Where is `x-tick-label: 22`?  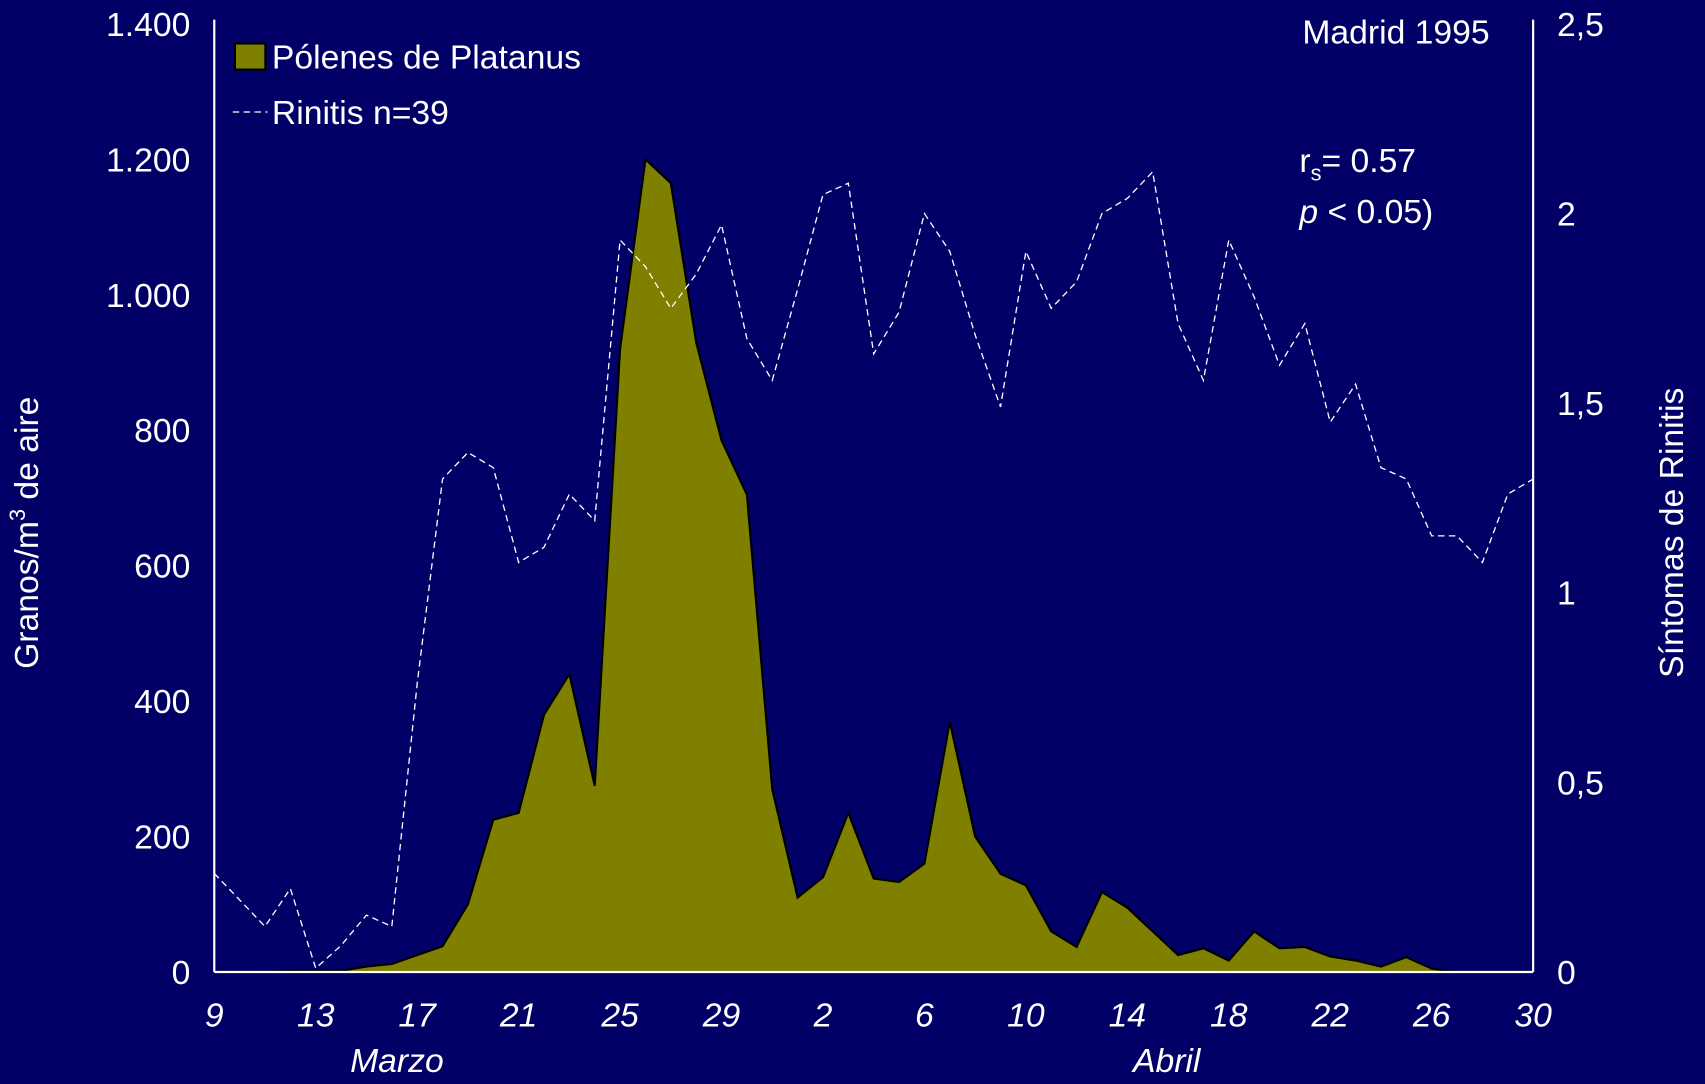 x-tick-label: 22 is located at coordinates (1329, 1015).